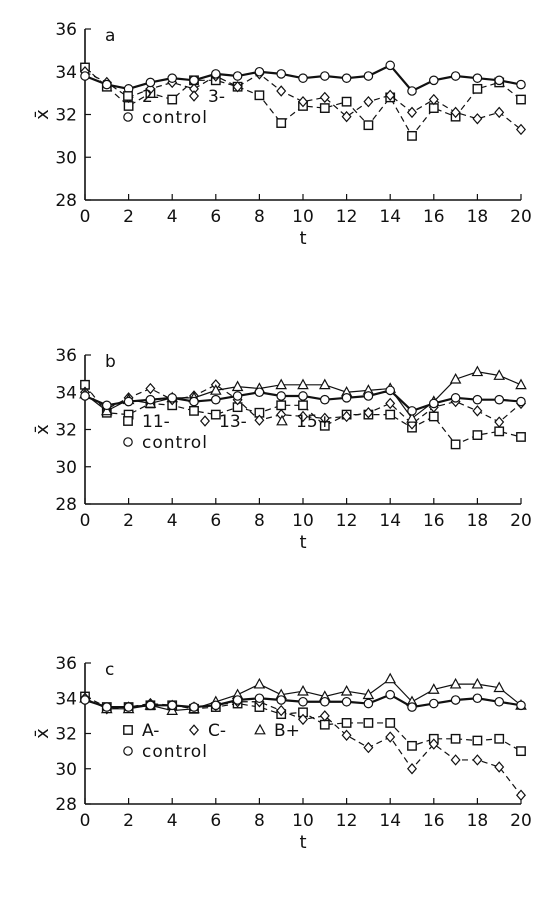 The height and width of the screenshot is (919, 538). Describe the element at coordinates (110, 36) in the screenshot. I see `panel-label: a` at that location.